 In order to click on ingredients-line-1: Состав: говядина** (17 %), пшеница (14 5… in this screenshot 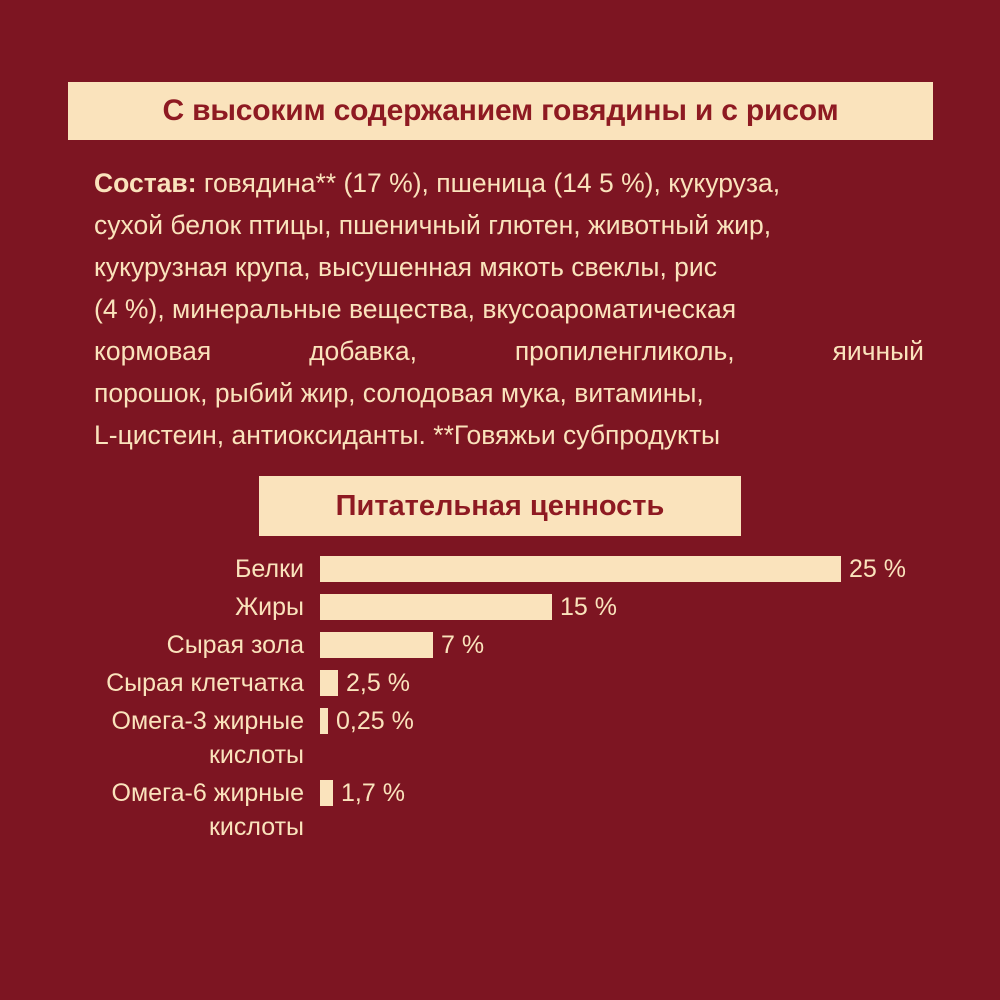, I will do `click(509, 183)`.